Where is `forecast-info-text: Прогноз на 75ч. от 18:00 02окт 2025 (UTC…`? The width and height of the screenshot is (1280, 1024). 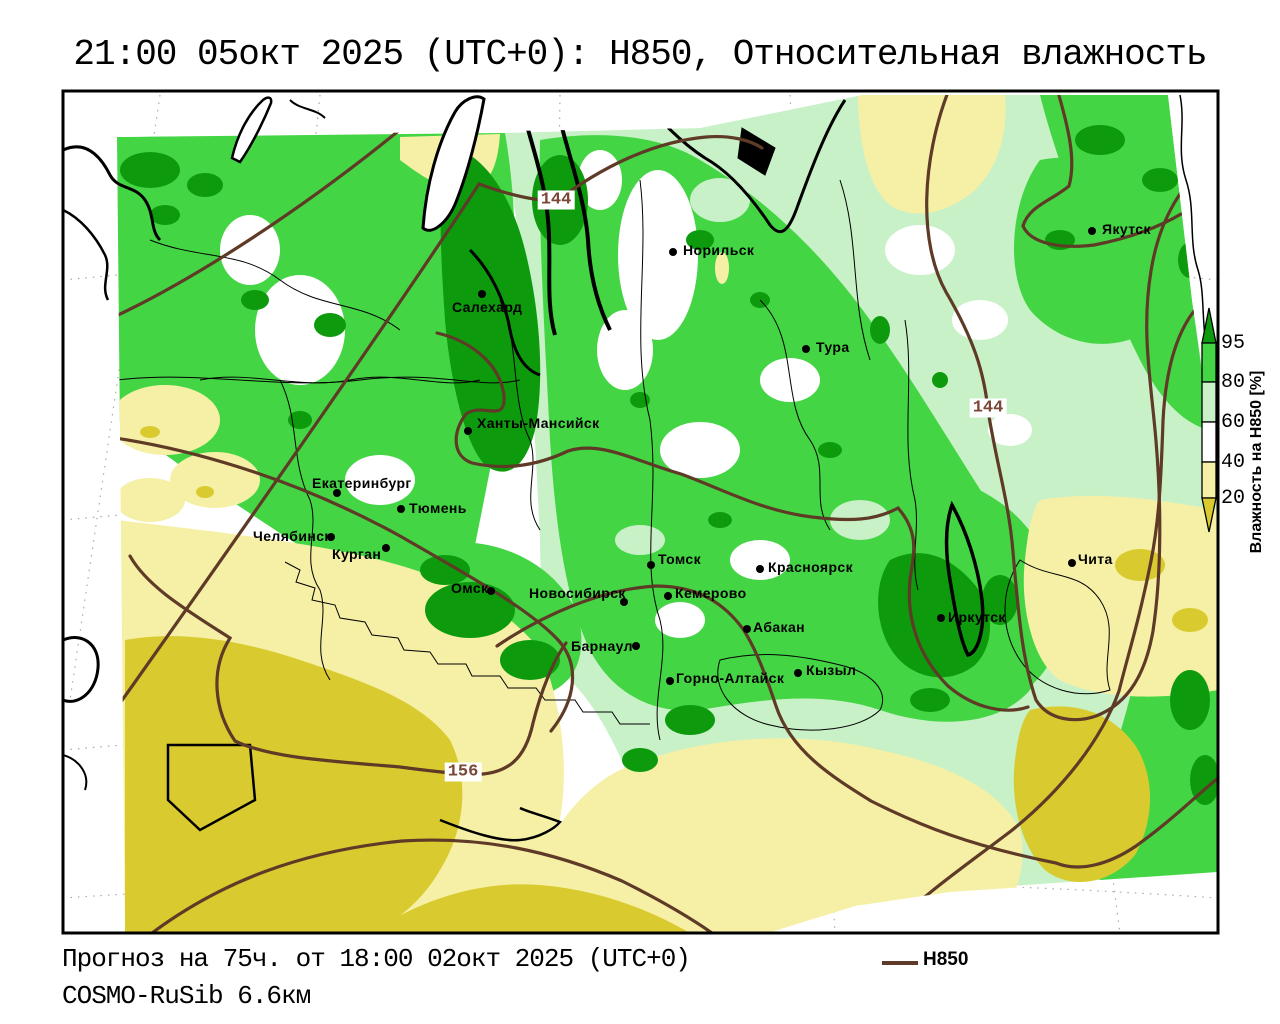
forecast-info-text: Прогноз на 75ч. от 18:00 02окт 2025 (UTC… is located at coordinates (376, 959).